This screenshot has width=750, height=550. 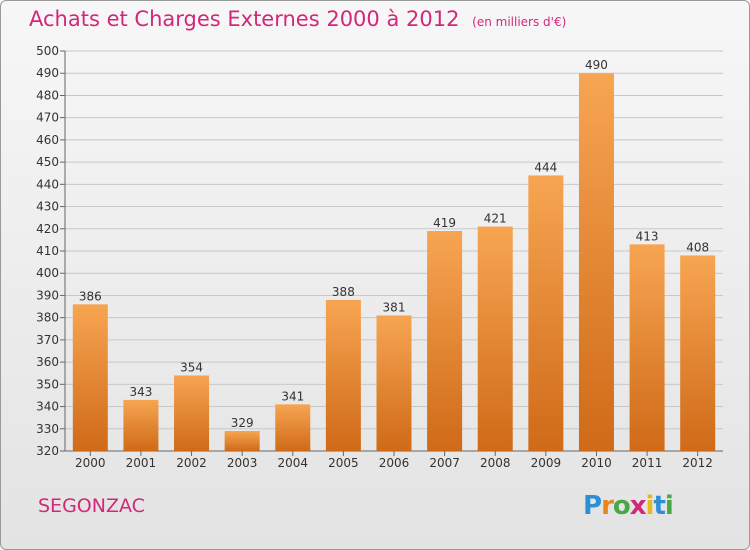 What do you see at coordinates (519, 22) in the screenshot?
I see `unit-label: (en milliers d'€)` at bounding box center [519, 22].